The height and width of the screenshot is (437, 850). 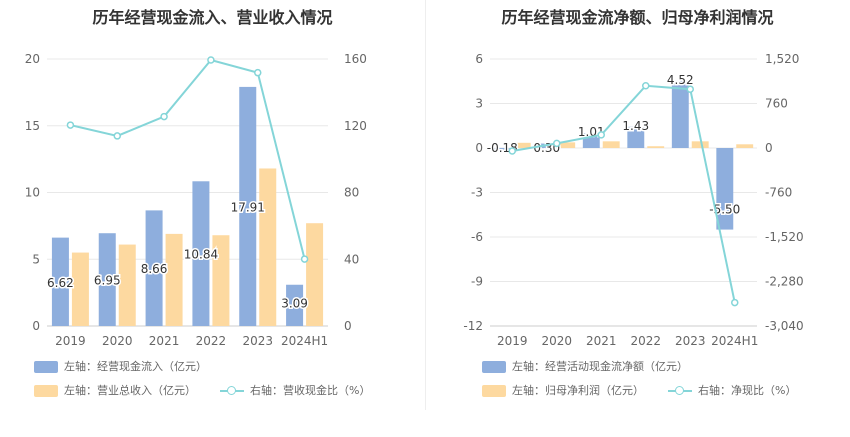 I want to click on data-label: 4.52, so click(x=680, y=80).